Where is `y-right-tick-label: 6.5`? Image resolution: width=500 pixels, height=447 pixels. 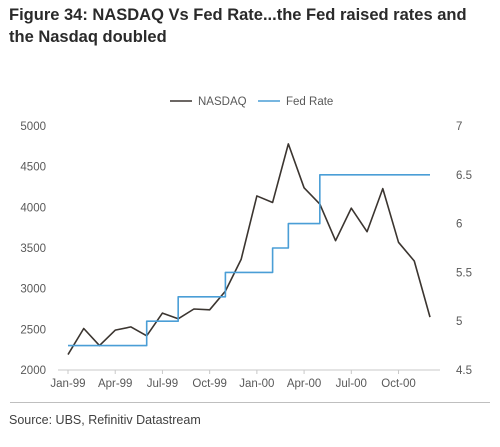 y-right-tick-label: 6.5 is located at coordinates (464, 176).